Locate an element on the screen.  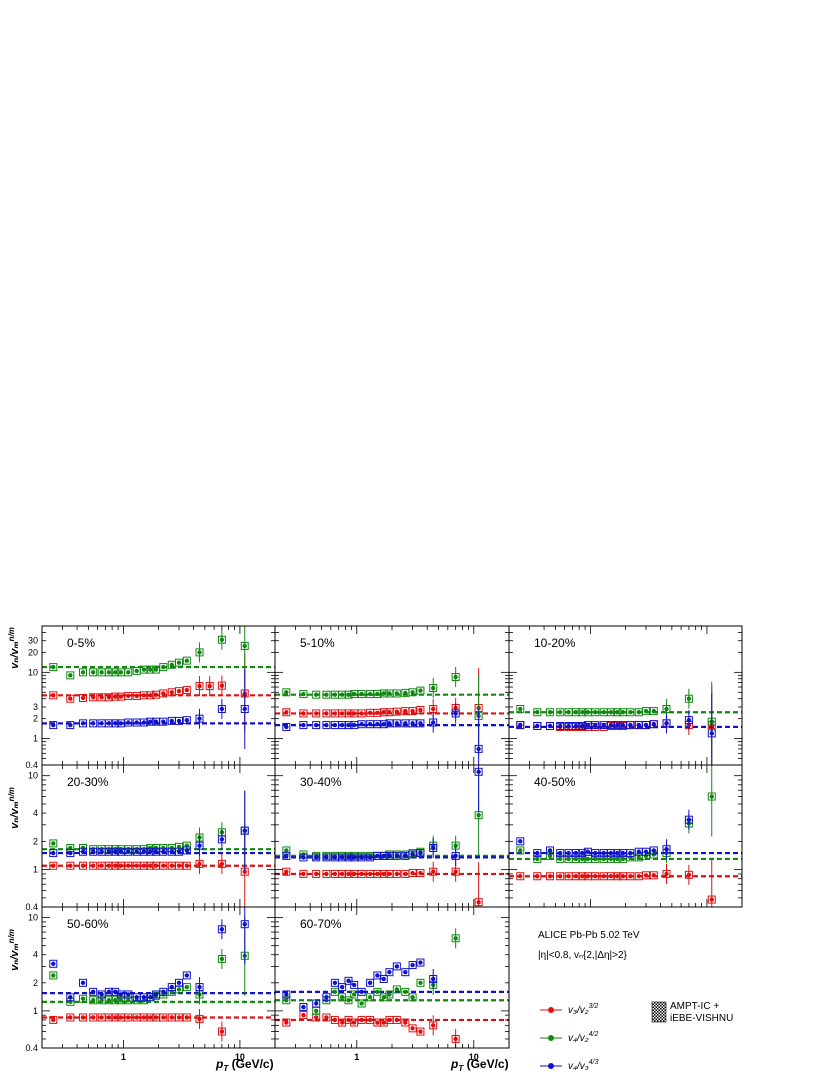
panel-10-20%: 10-20% is located at coordinates (625, 695).